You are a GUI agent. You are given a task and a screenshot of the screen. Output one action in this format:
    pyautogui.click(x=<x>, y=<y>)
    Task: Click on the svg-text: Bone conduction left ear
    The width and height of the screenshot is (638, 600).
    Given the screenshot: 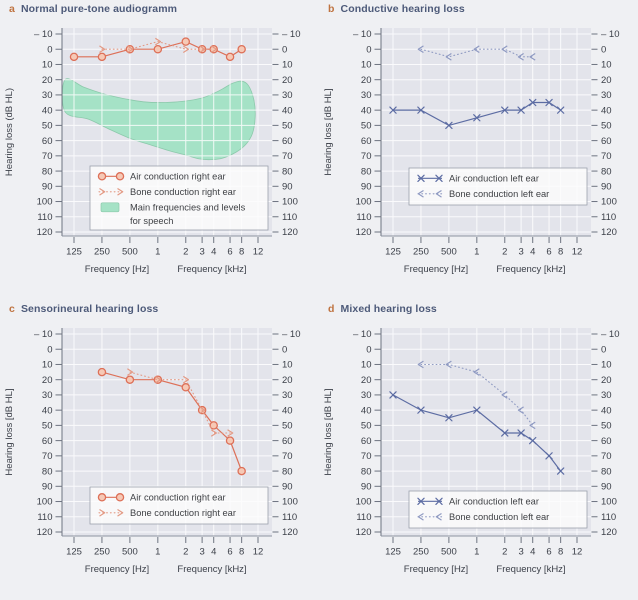 What is the action you would take?
    pyautogui.click(x=499, y=194)
    